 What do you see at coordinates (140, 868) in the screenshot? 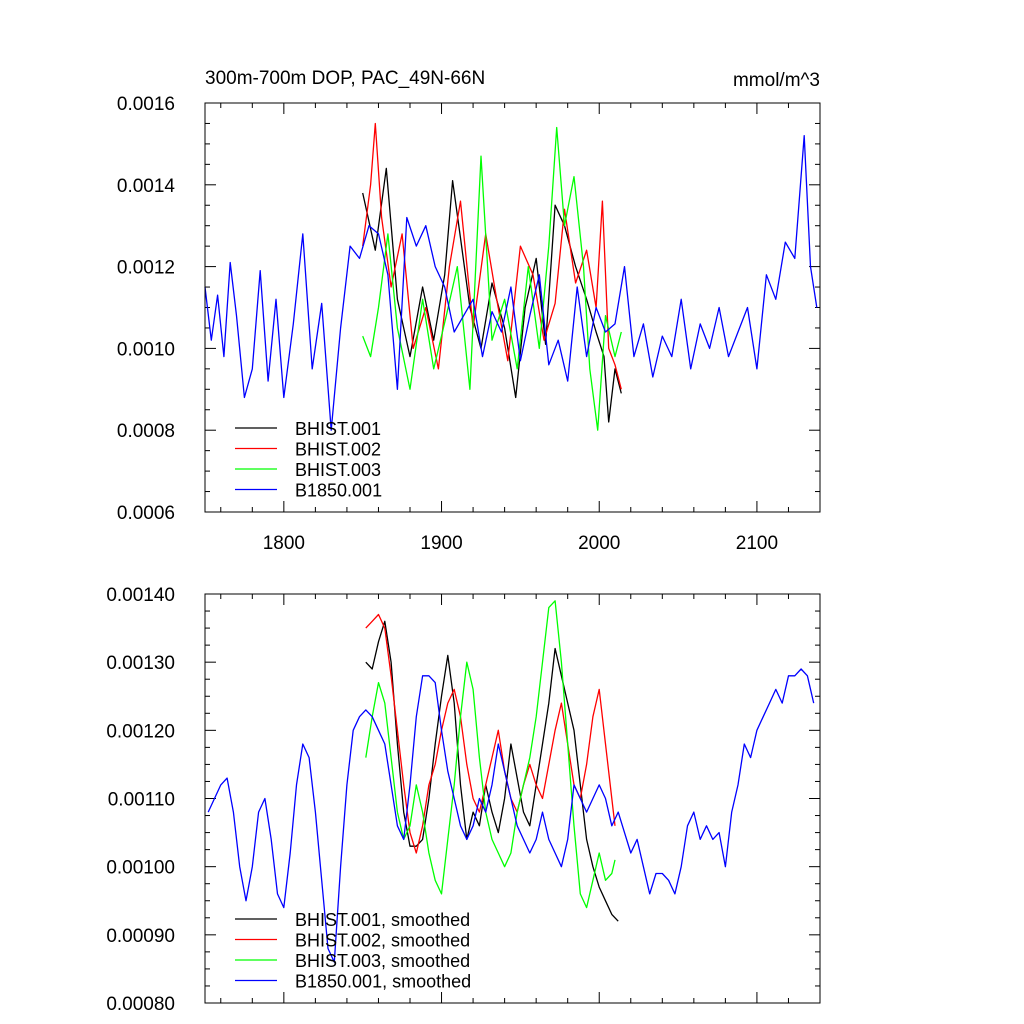
I see `y-tick-label: 0.00100` at bounding box center [140, 868].